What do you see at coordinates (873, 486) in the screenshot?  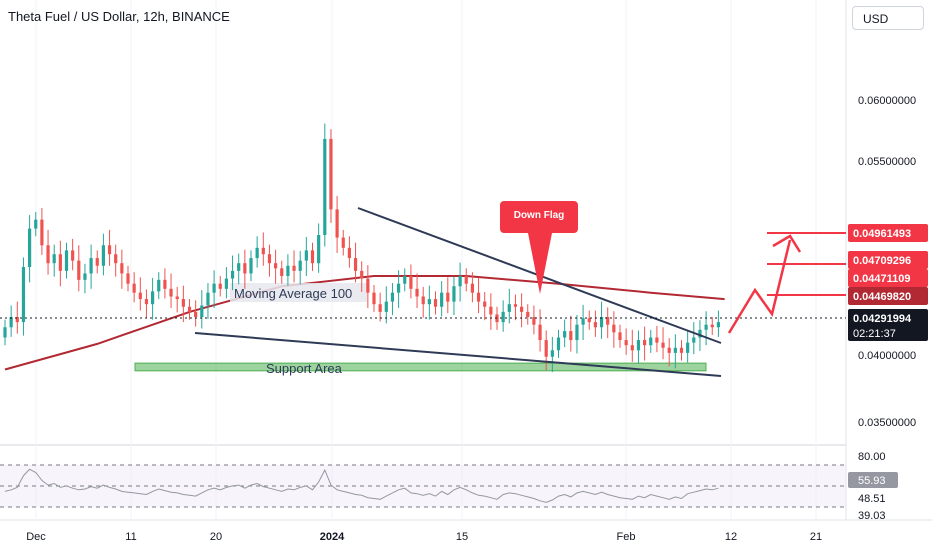 I see `rsi-axis: 80.00 55.93 48.51 39.03` at bounding box center [873, 486].